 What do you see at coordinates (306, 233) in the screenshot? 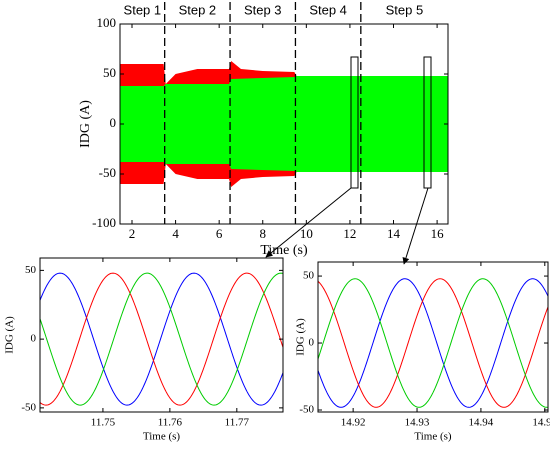
I see `x-tick-label: 10` at bounding box center [306, 233].